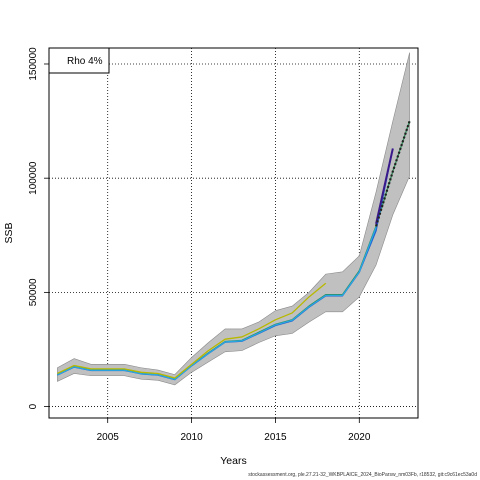  I want to click on legend: Rho 4%, so click(79, 60).